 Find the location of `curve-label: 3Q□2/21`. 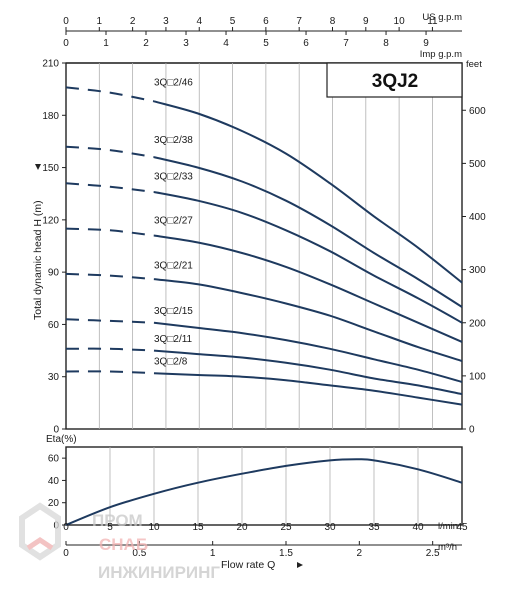

curve-label: 3Q□2/21 is located at coordinates (173, 266).